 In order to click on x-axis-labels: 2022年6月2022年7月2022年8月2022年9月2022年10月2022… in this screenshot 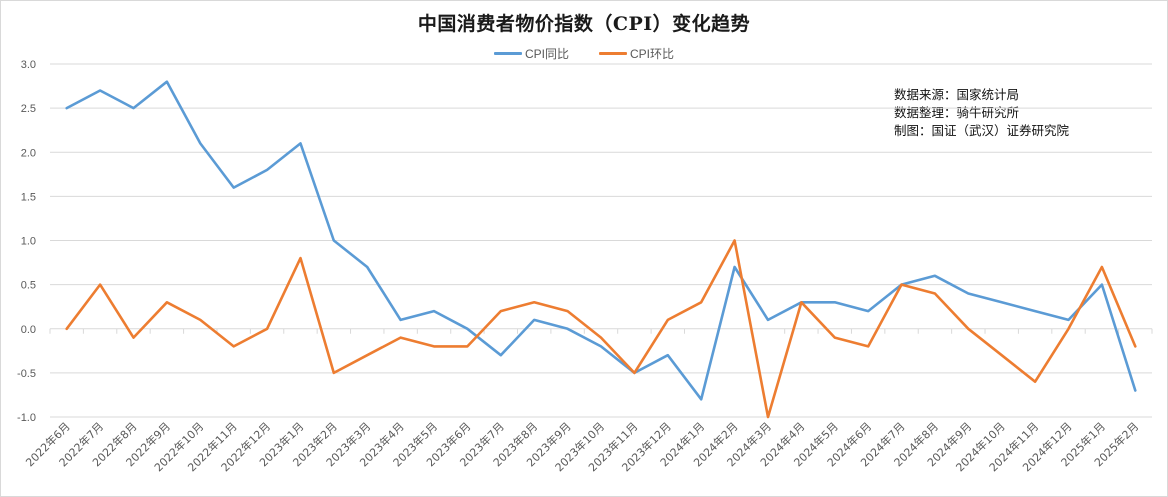, I will do `click(582, 446)`.